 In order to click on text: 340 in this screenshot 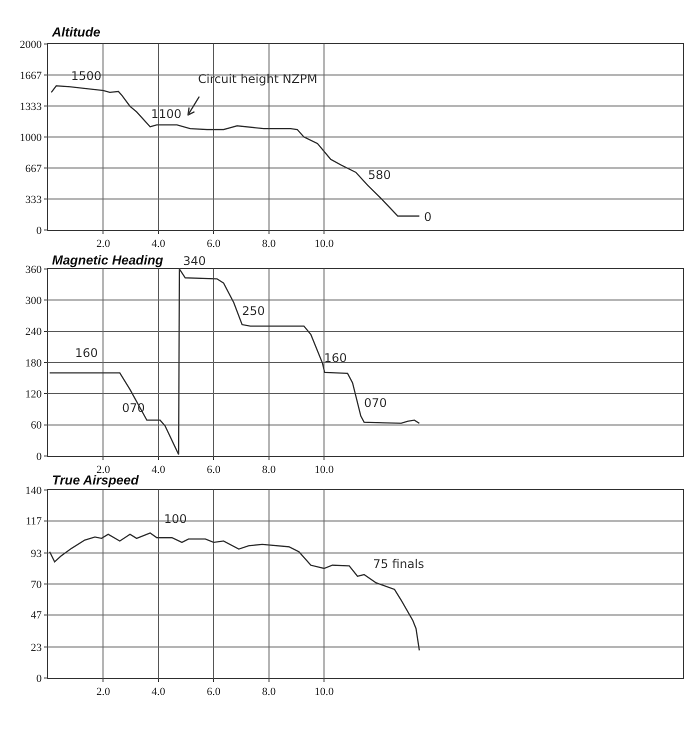, I will do `click(194, 261)`.